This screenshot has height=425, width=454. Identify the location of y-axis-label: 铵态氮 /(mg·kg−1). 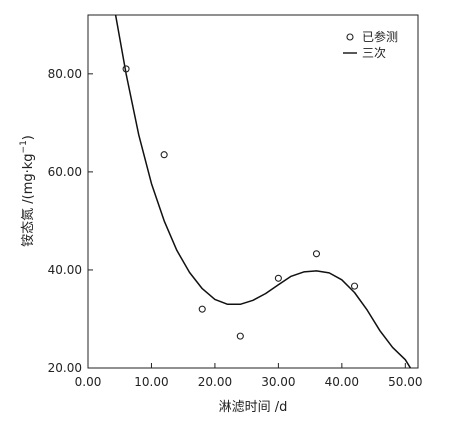
(27, 191).